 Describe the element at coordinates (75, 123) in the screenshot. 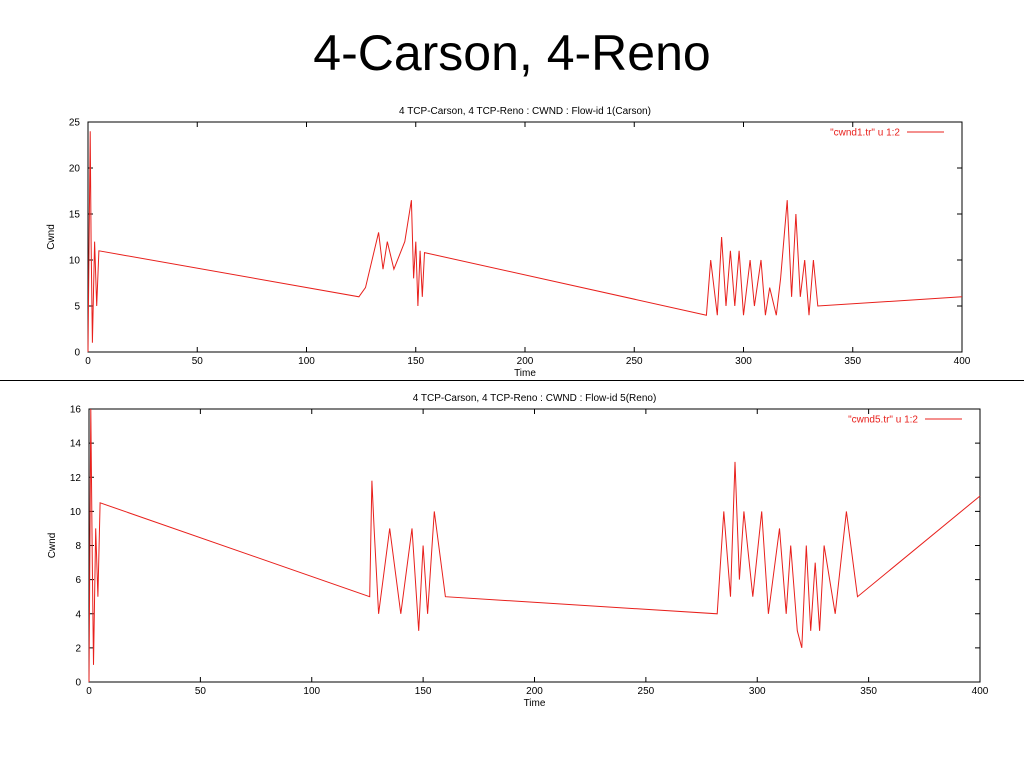

I see `y-tick-label: 25` at that location.